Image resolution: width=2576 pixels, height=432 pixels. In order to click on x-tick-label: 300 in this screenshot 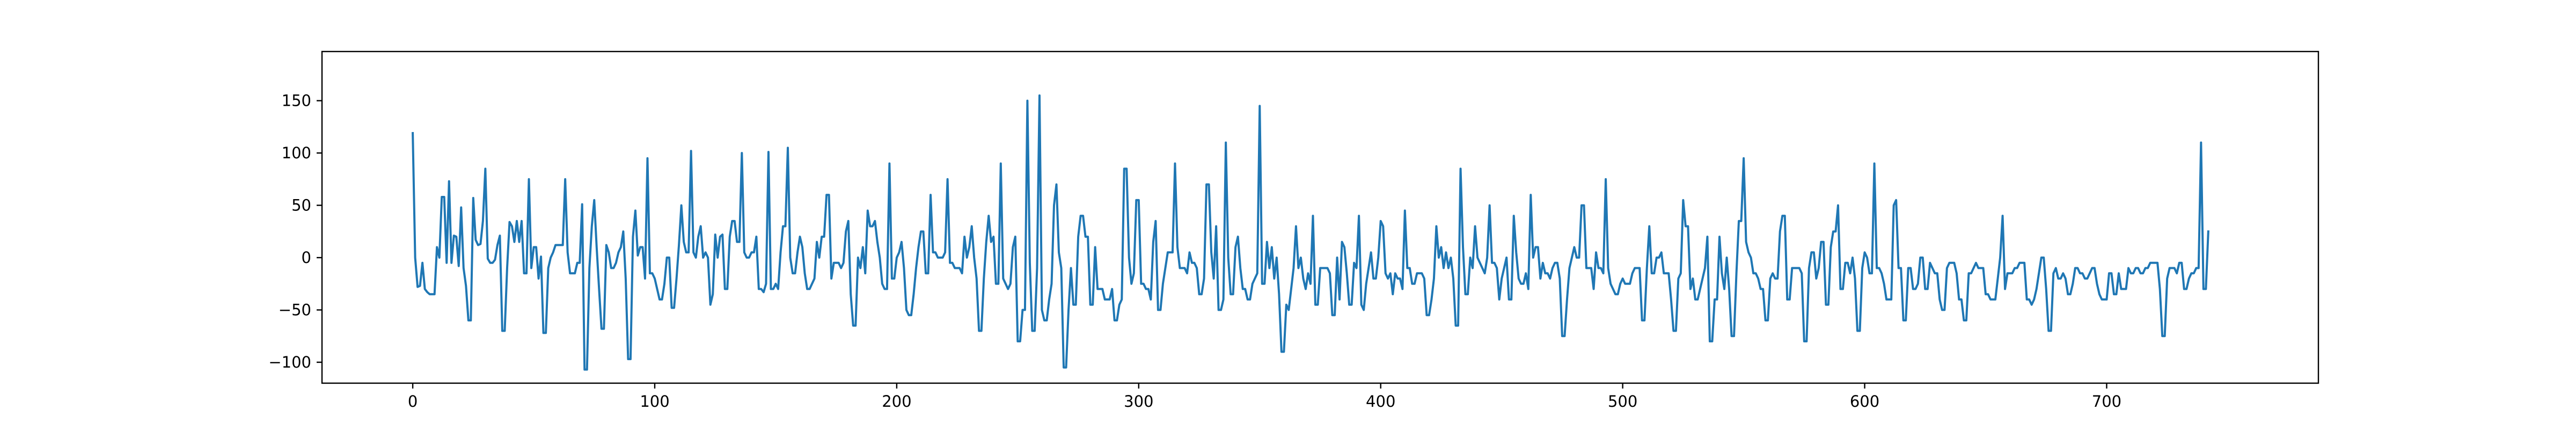, I will do `click(1138, 401)`.